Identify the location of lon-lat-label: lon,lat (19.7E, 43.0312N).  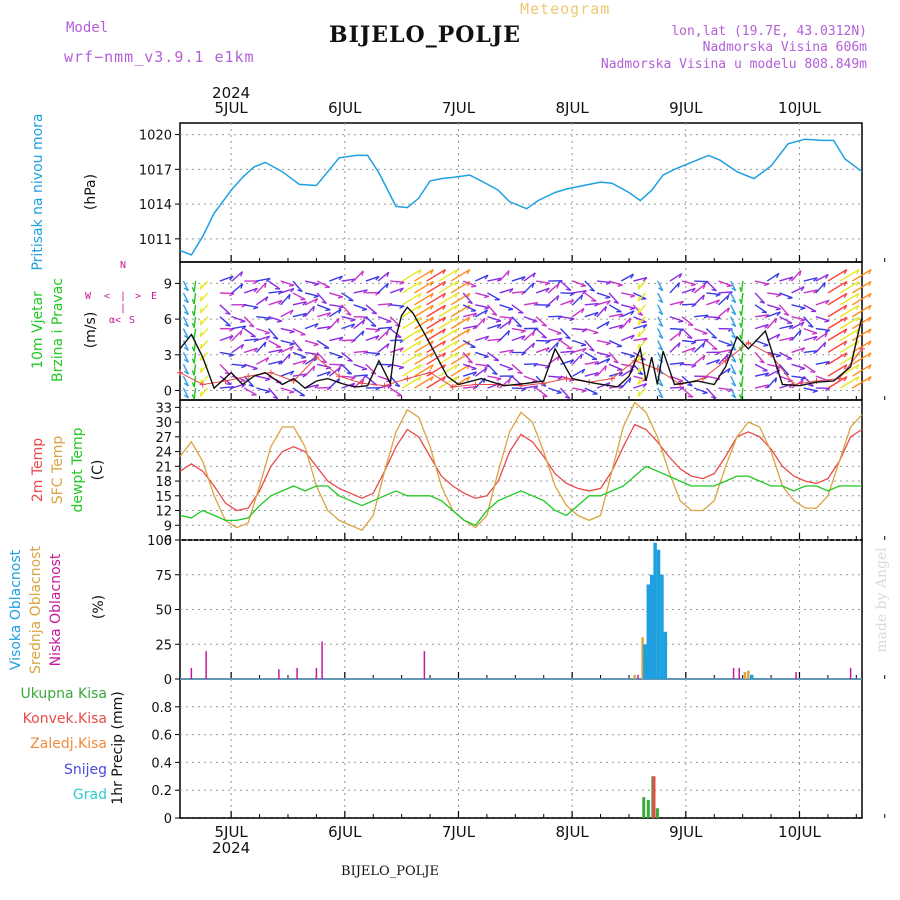
(769, 31).